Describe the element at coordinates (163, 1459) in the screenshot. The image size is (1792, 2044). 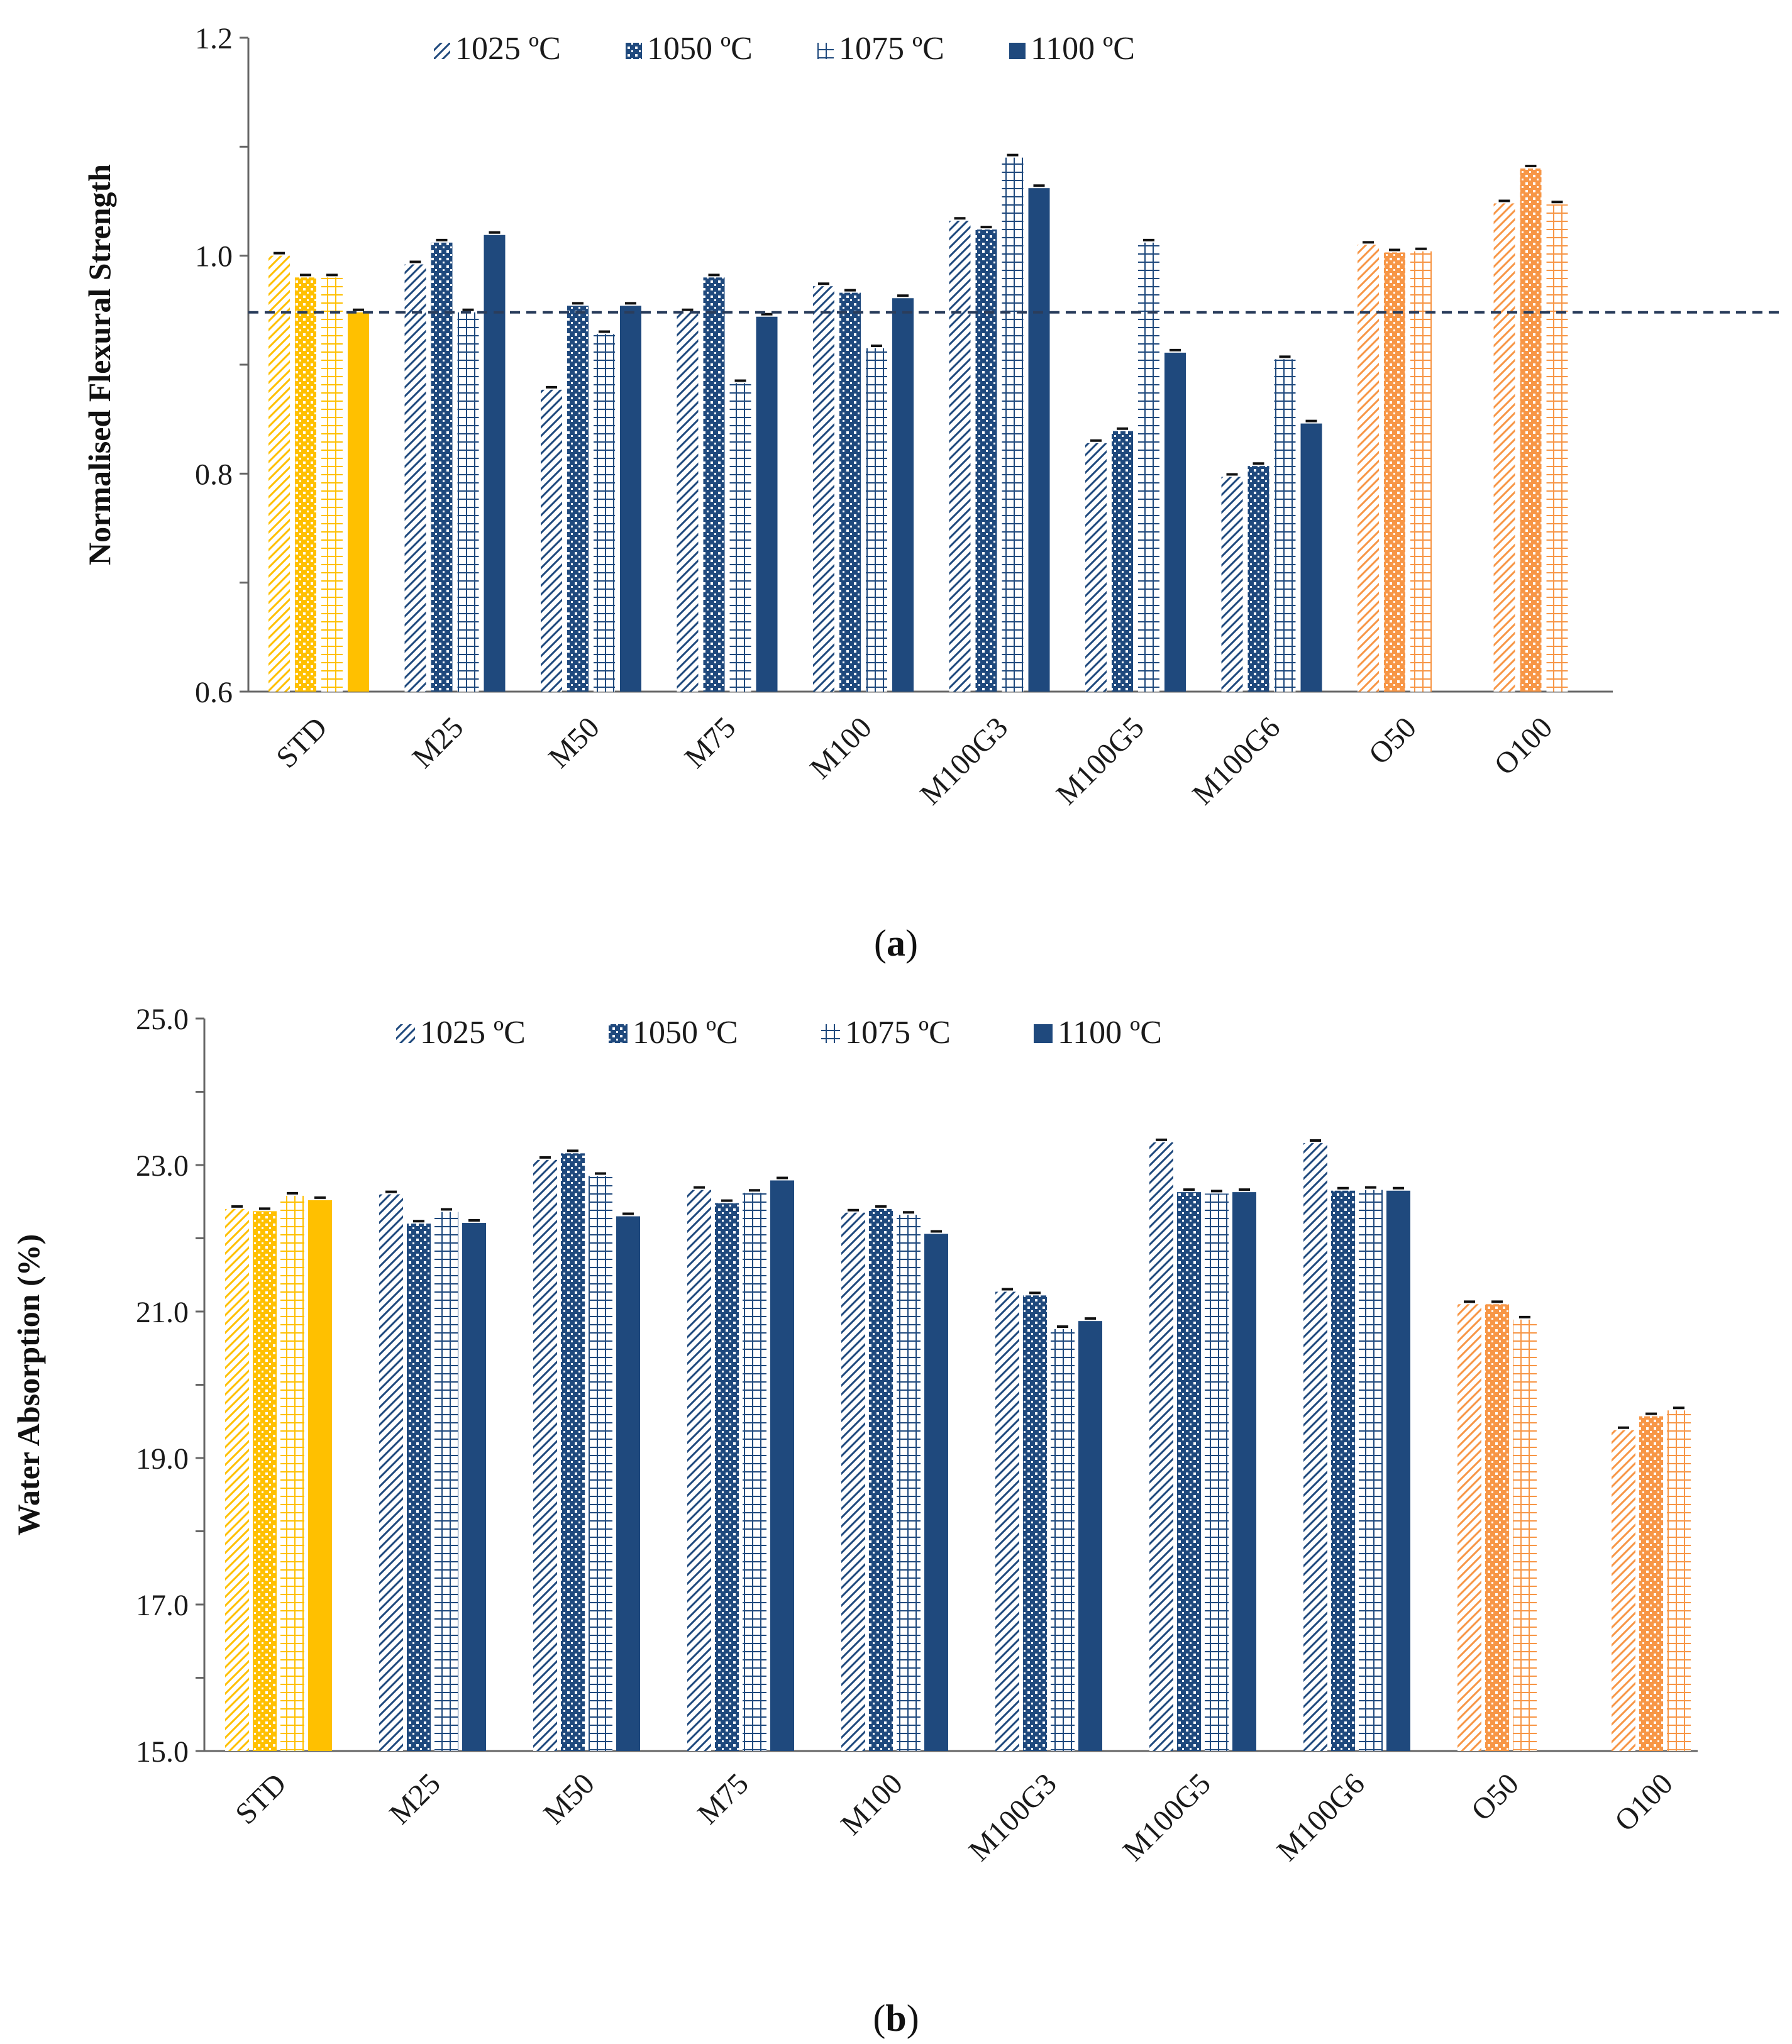
I see `y-tick-label: 19.0` at that location.